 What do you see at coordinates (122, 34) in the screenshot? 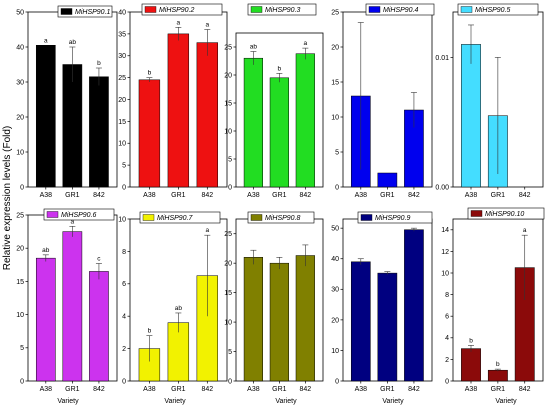
I see `y-tick-label: 35` at bounding box center [122, 34].